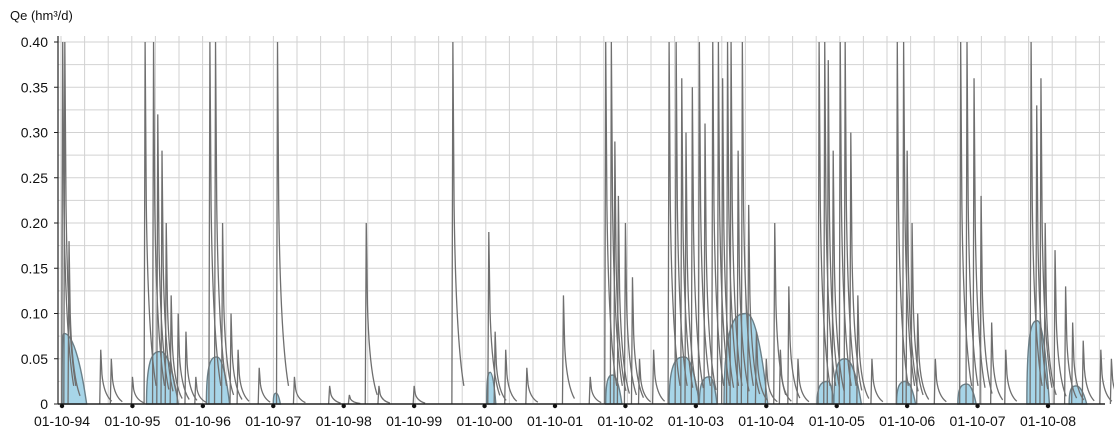  What do you see at coordinates (625, 421) in the screenshot?
I see `x-tick-label: 01-10-02` at bounding box center [625, 421].